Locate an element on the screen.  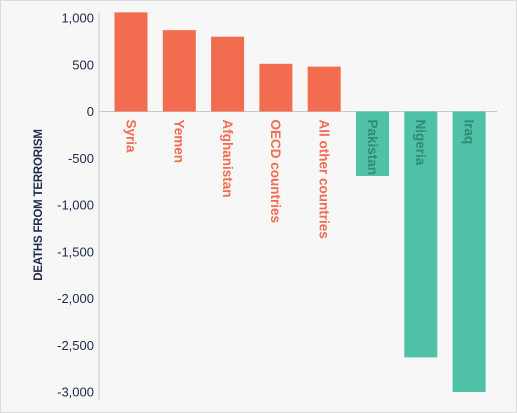
y-tick-label: 500 is located at coordinates (83, 64).